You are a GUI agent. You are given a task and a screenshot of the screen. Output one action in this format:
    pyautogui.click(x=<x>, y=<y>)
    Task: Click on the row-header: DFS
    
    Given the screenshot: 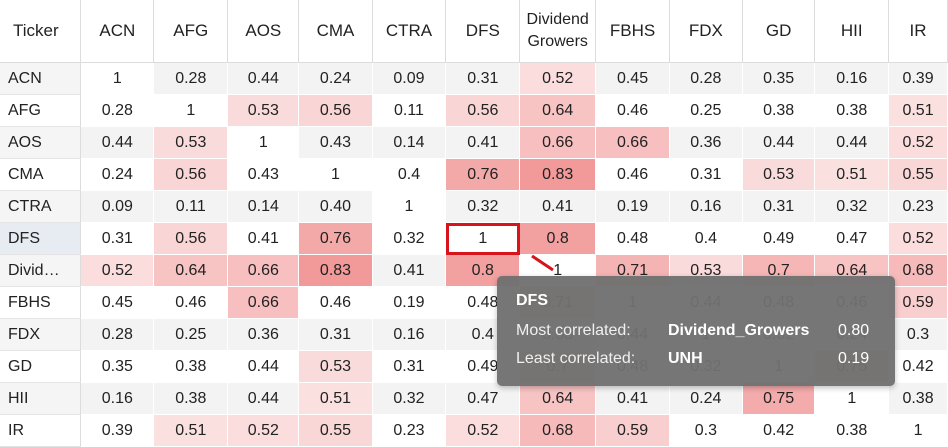 What is the action you would take?
    pyautogui.click(x=41, y=238)
    